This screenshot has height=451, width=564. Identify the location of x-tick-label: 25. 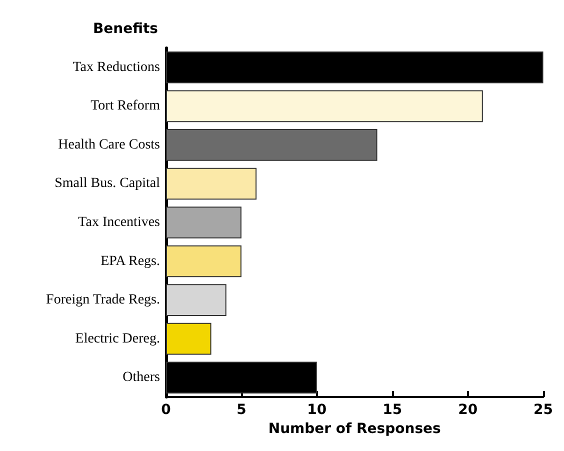
(543, 410).